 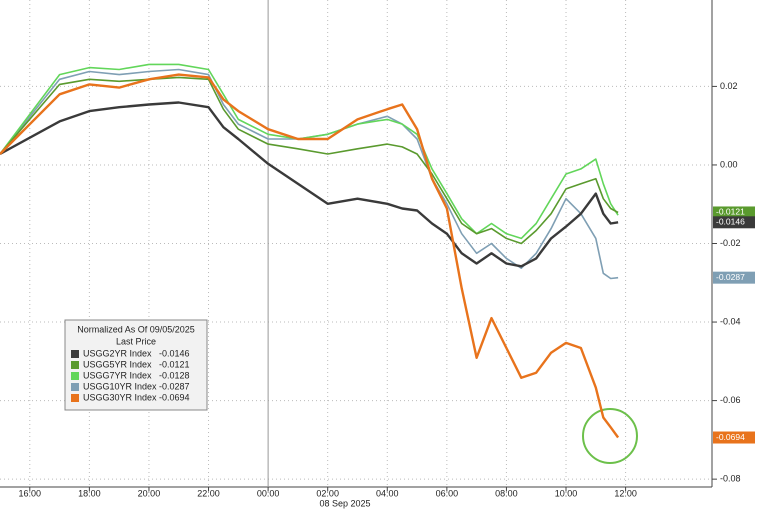 What do you see at coordinates (174, 375) in the screenshot?
I see `legend-value: -0.0128` at bounding box center [174, 375].